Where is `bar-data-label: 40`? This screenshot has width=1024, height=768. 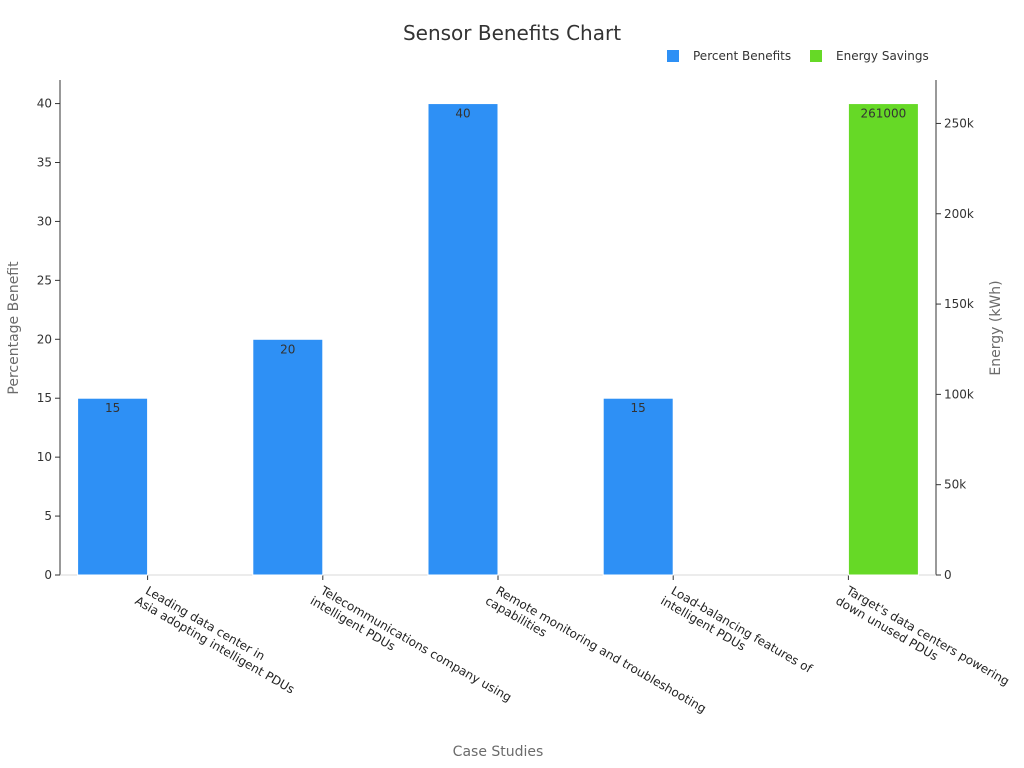 bar-data-label: 40 is located at coordinates (462, 114).